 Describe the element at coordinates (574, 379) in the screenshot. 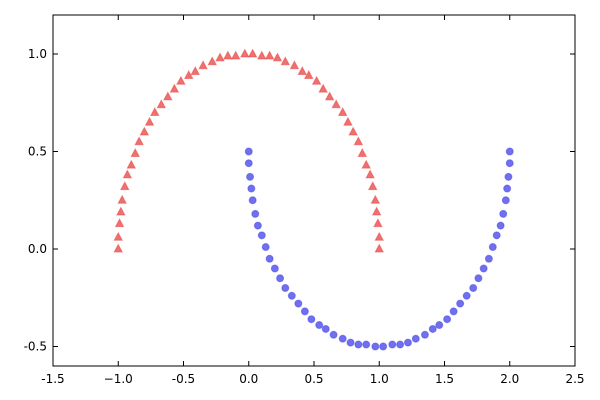

I see `x-tick-label: 2.5` at that location.